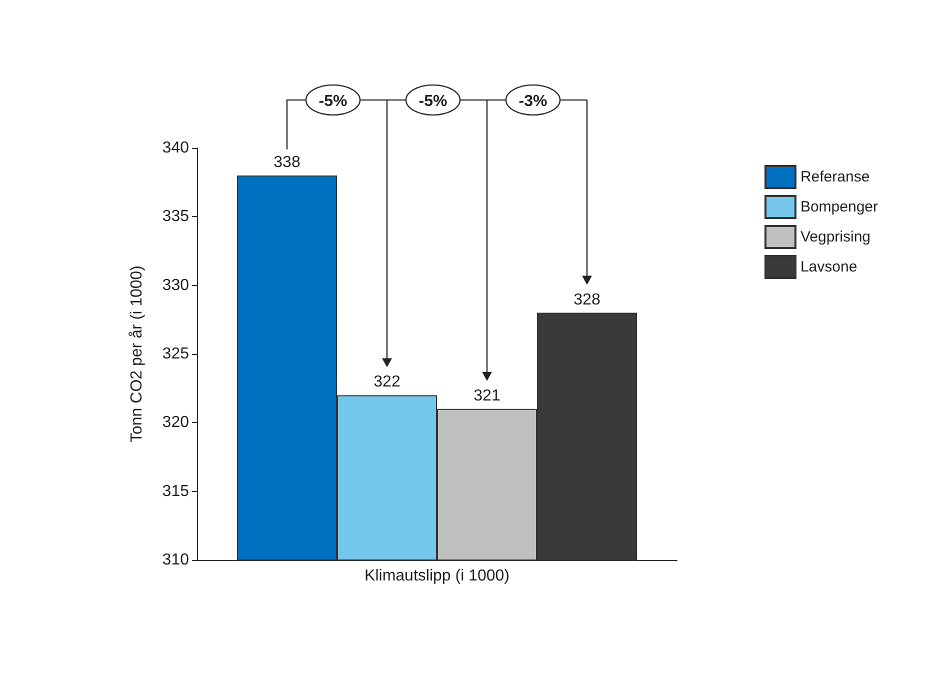  Describe the element at coordinates (387, 382) in the screenshot. I see `data-label: 322` at that location.